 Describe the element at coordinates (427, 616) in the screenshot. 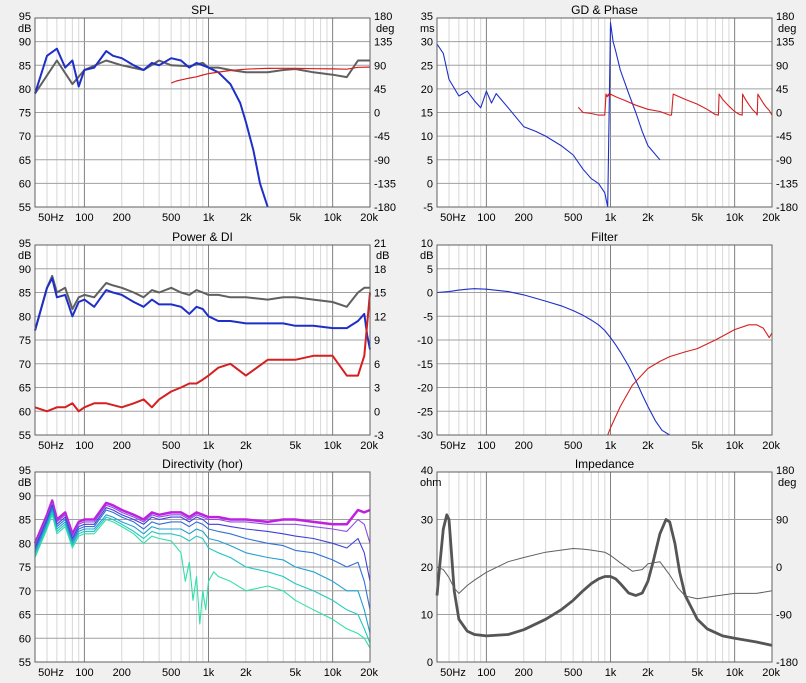

I see `y-tick-label: 10` at that location.